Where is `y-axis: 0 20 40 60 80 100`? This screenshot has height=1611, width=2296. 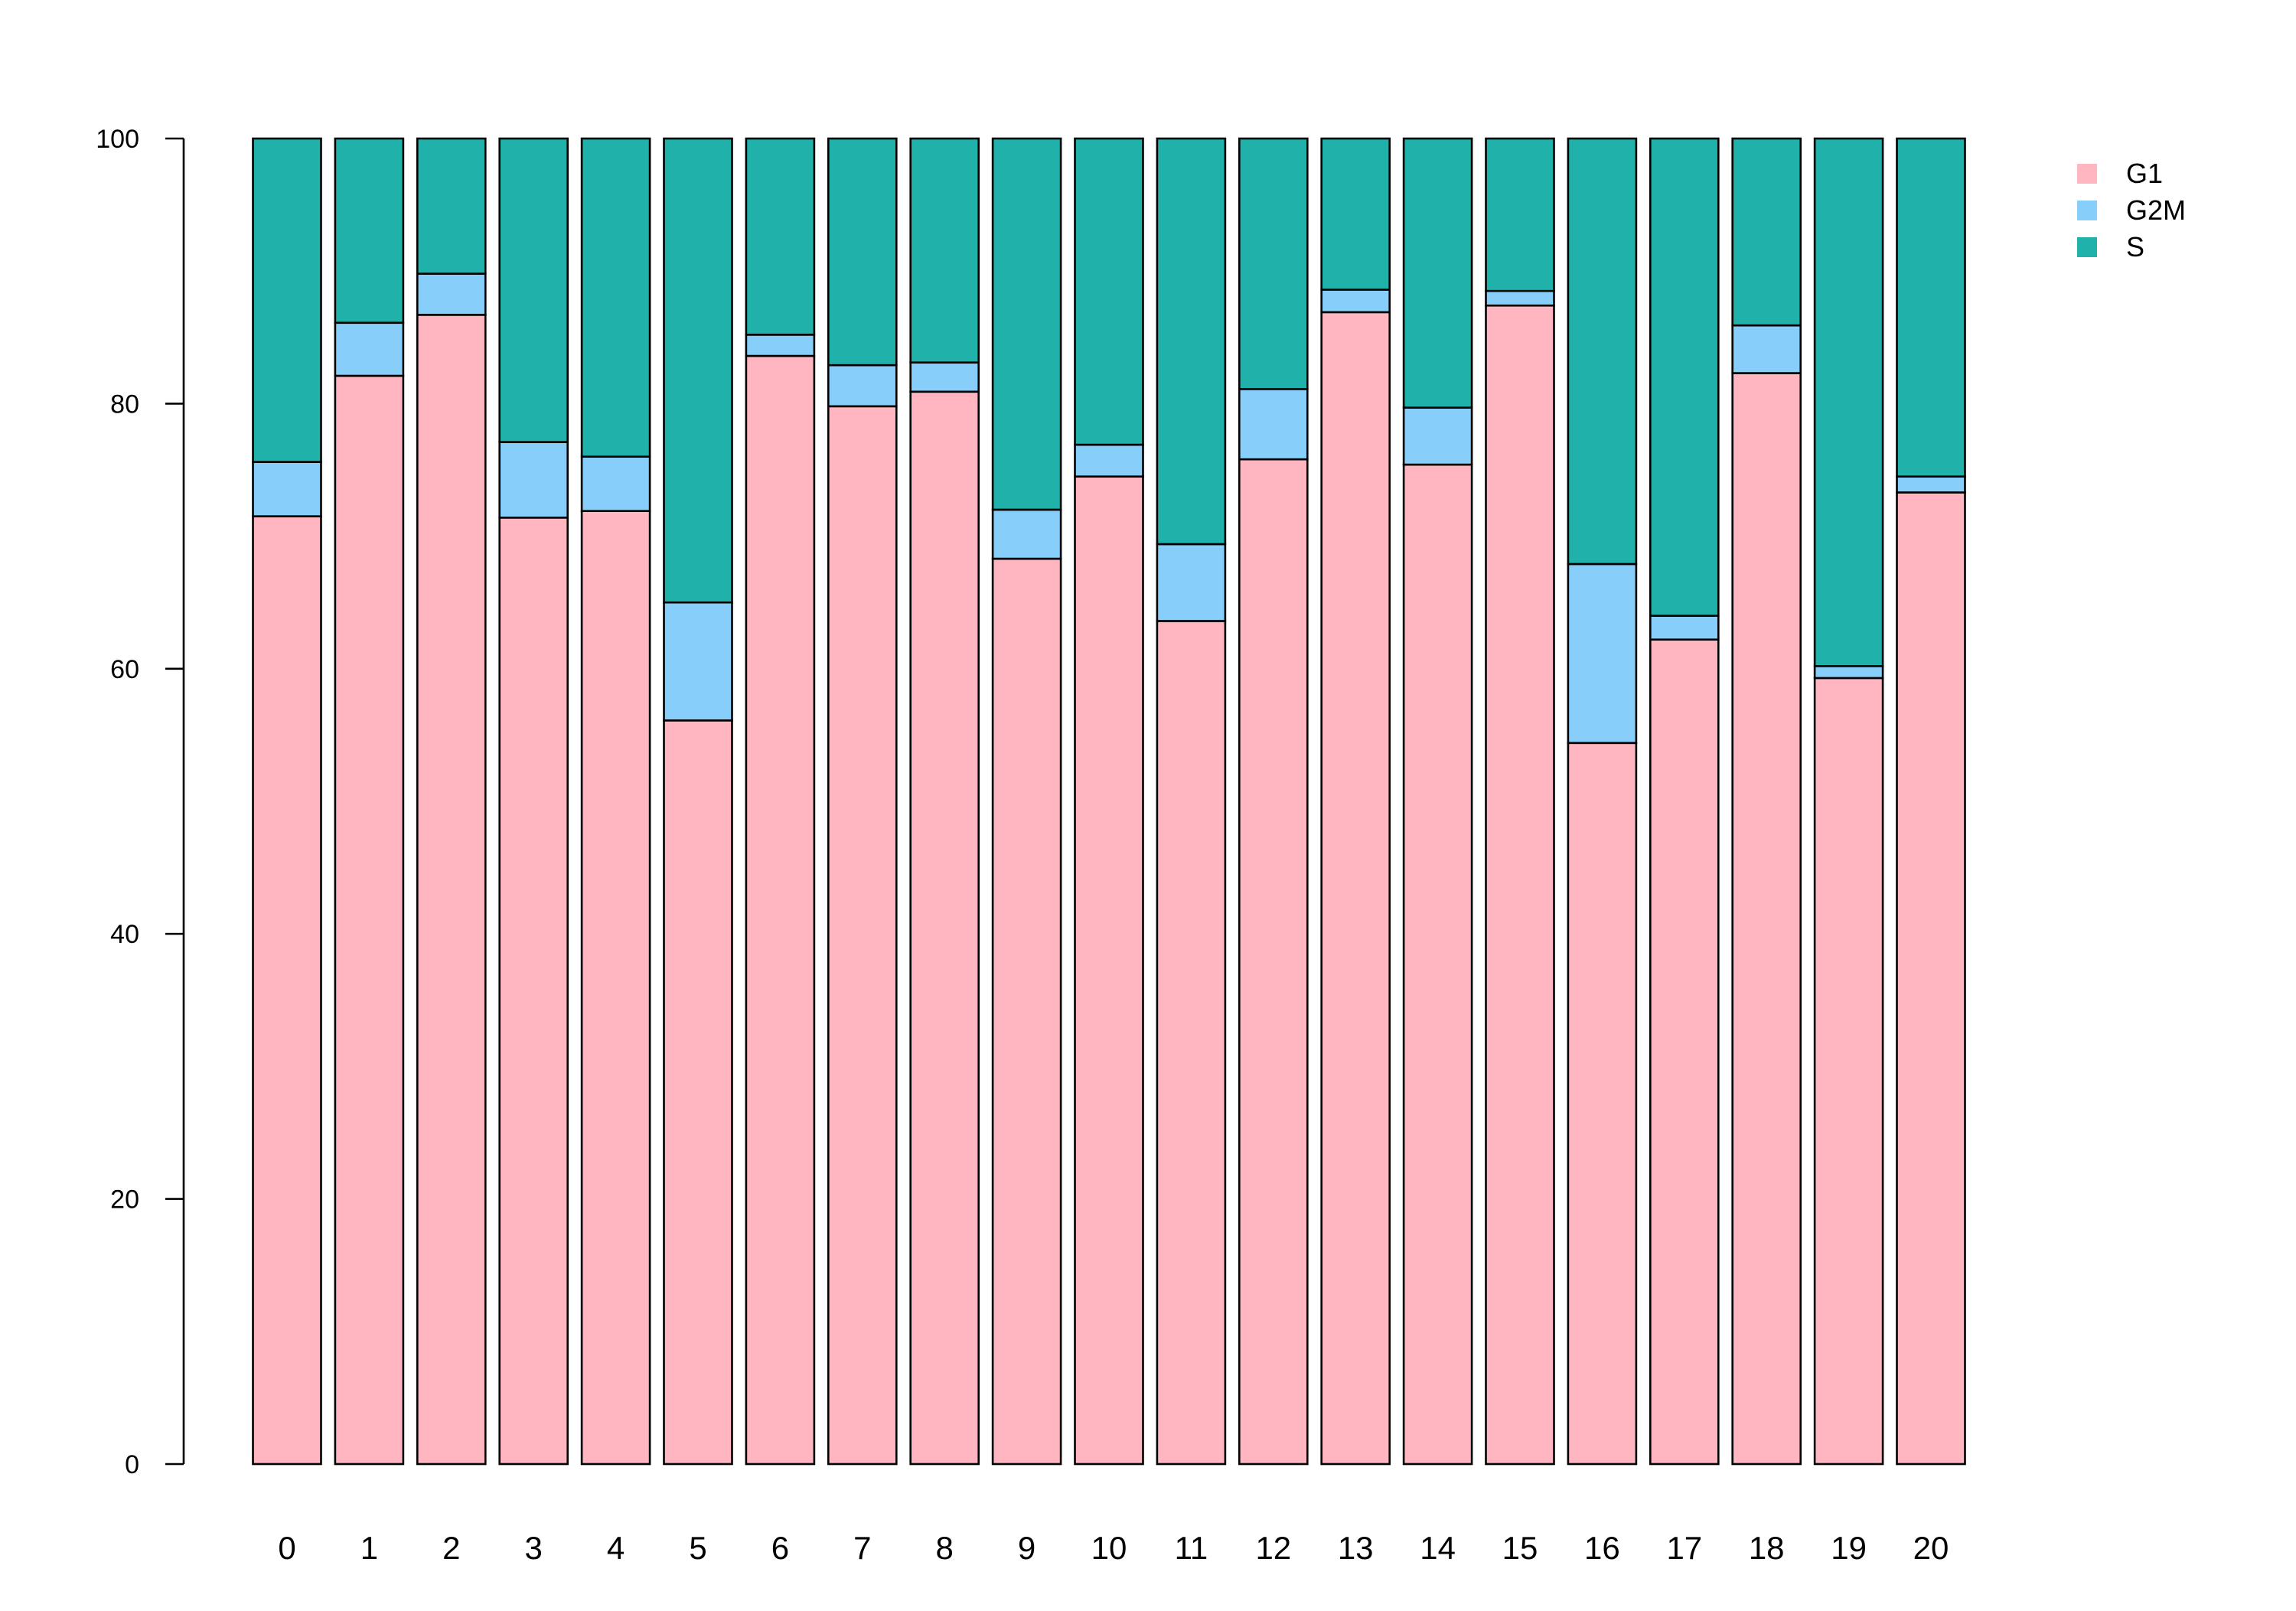
y-axis: 0 20 40 60 80 100 is located at coordinates (140, 802).